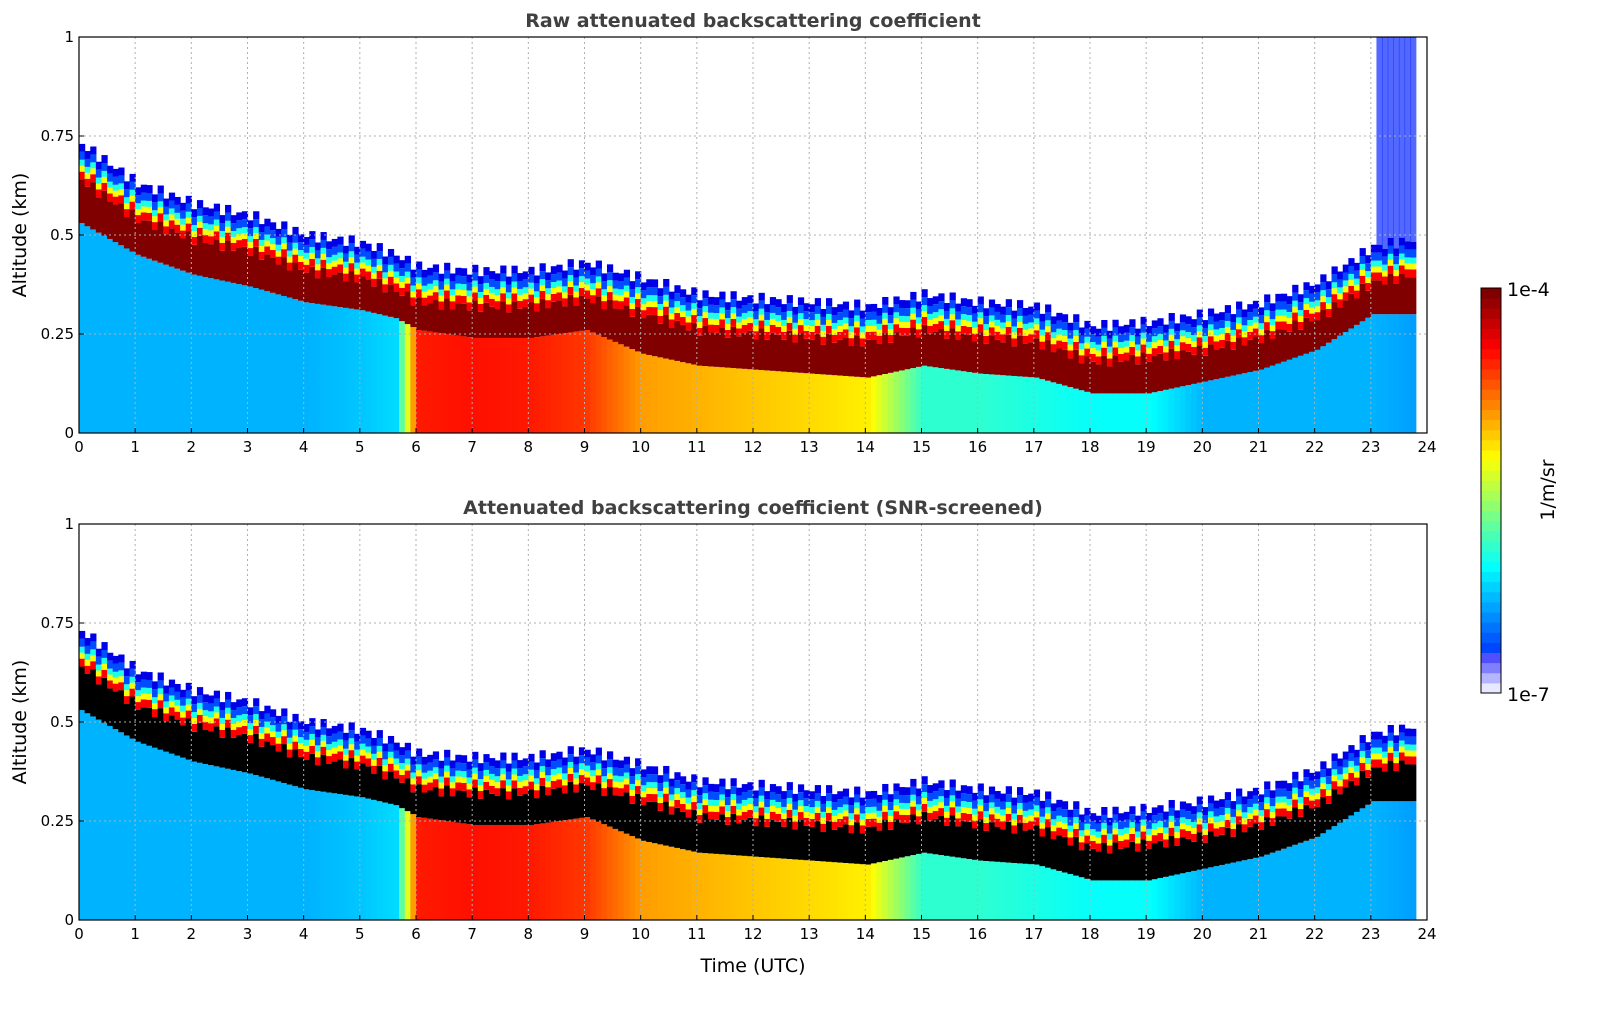  I want to click on x-tick-label: 7, so click(472, 934).